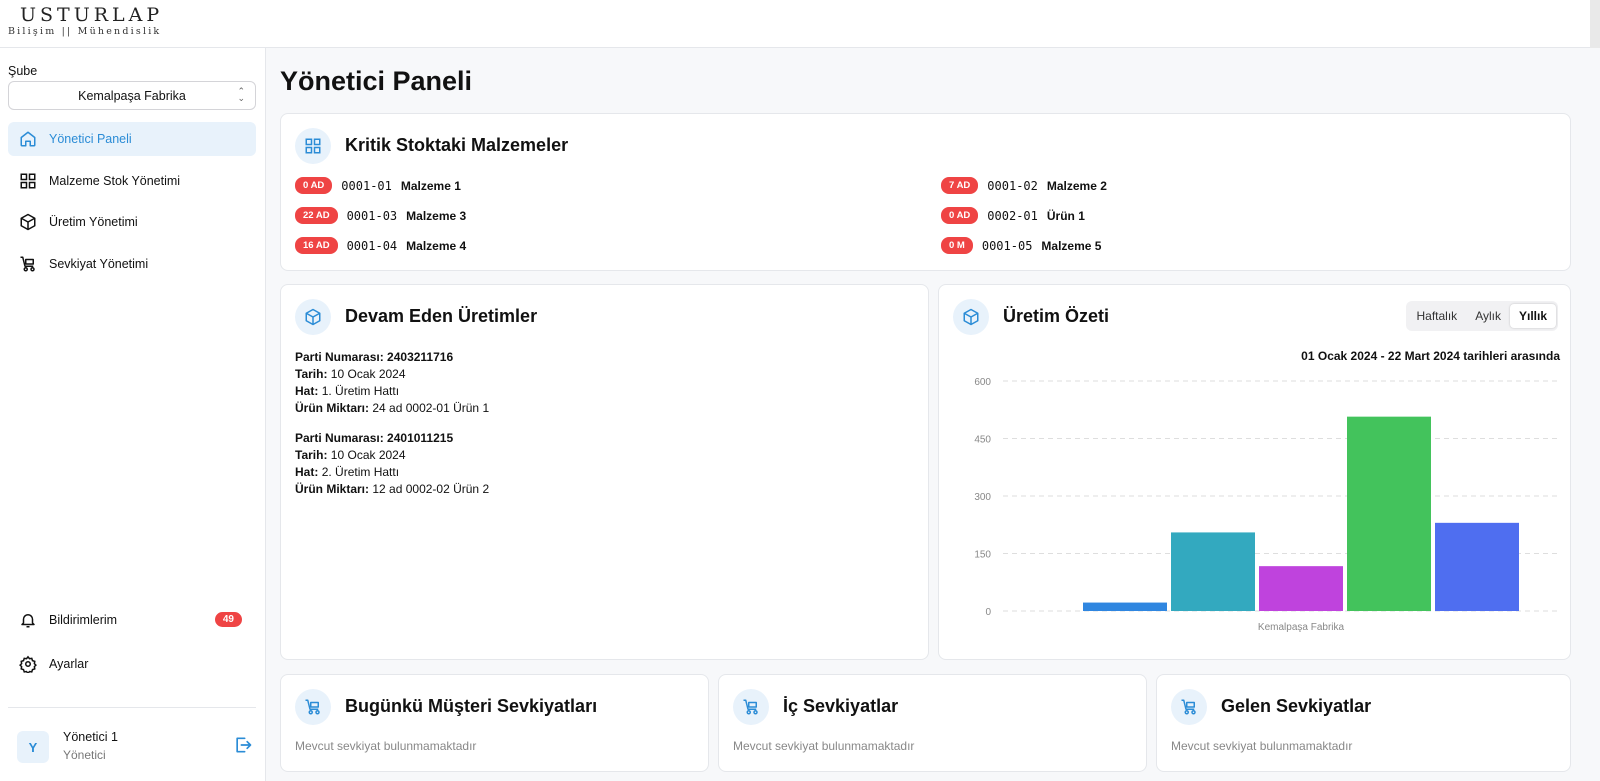 This screenshot has width=1600, height=781. I want to click on critical-stock-title: Kritik Stoktaki Malzemeler, so click(457, 145).